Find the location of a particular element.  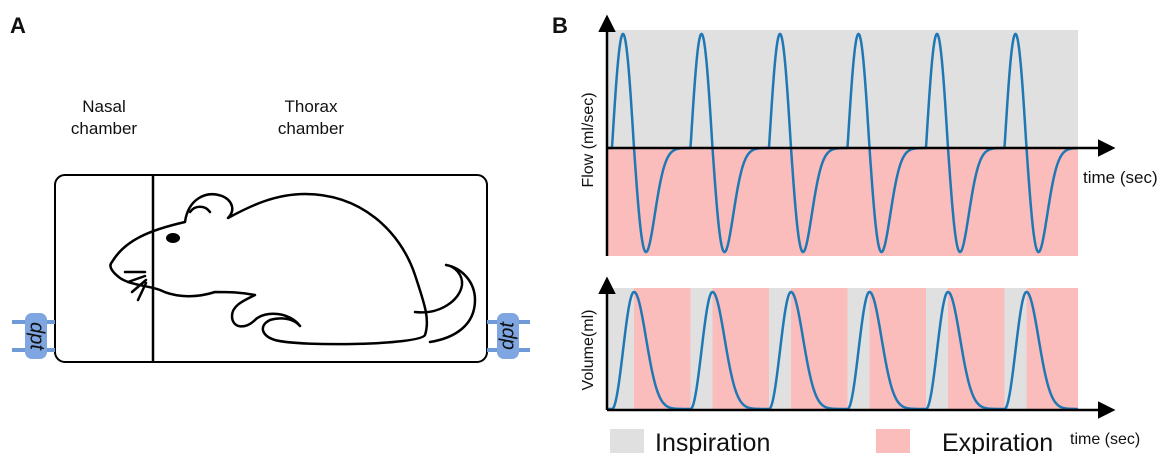

panel-label: B is located at coordinates (560, 25).